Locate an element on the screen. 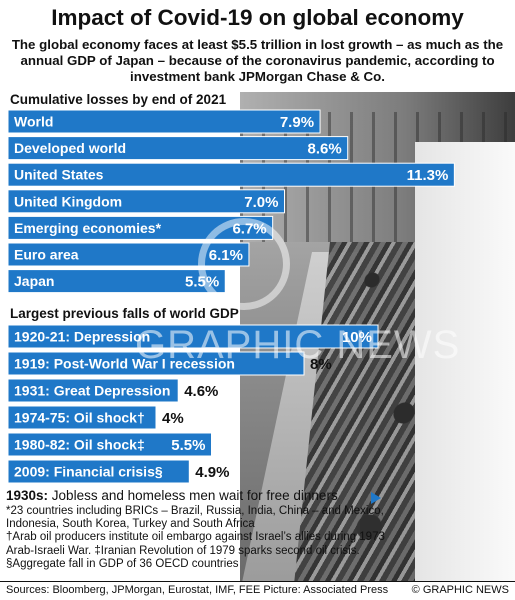 This screenshot has height=600, width=515. bar-category-label: Japan is located at coordinates (34, 281).